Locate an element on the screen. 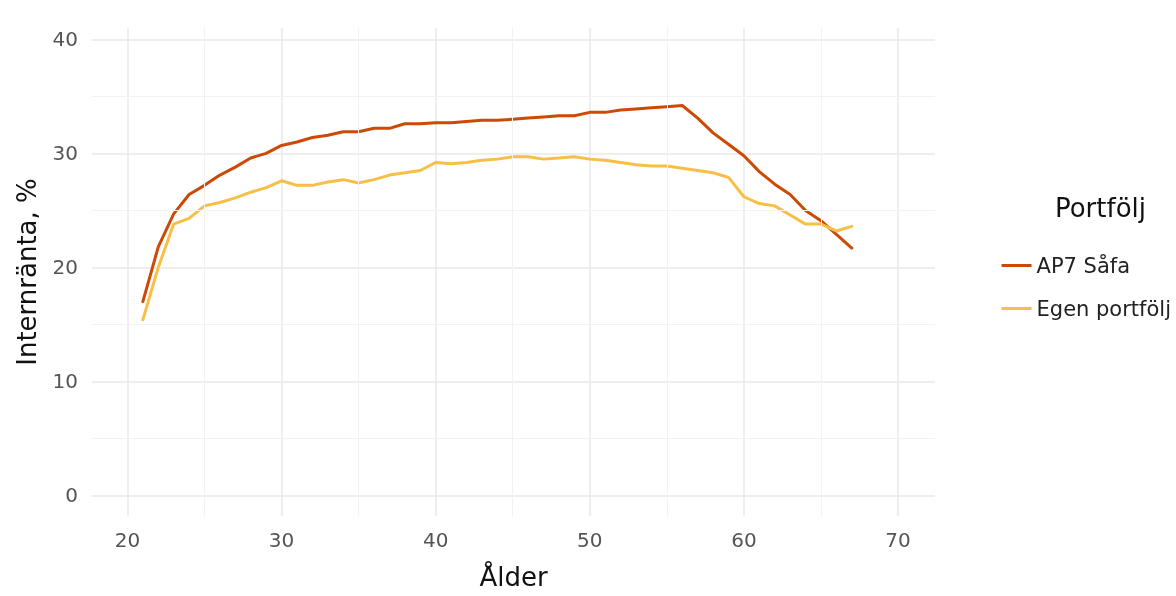  legend-title: Portfölj is located at coordinates (1100, 208).